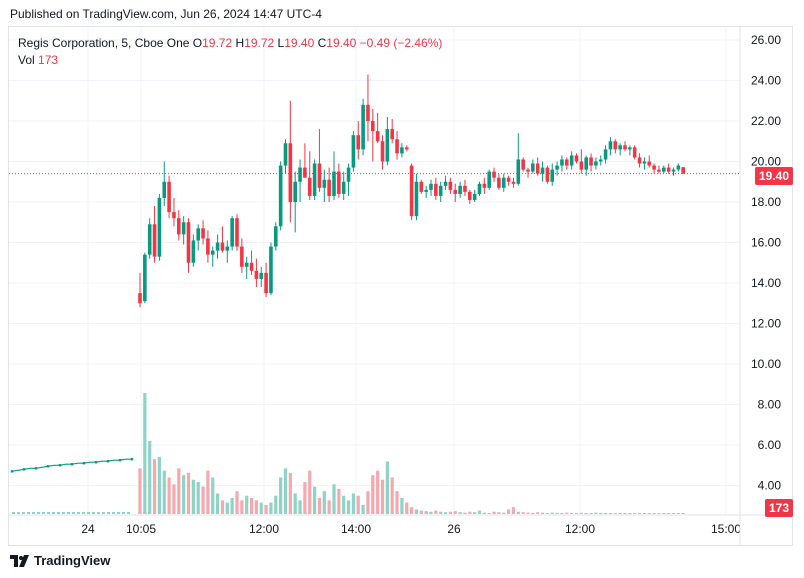 The image size is (804, 578). Describe the element at coordinates (264, 529) in the screenshot. I see `x-tick-label: 12:00` at that location.